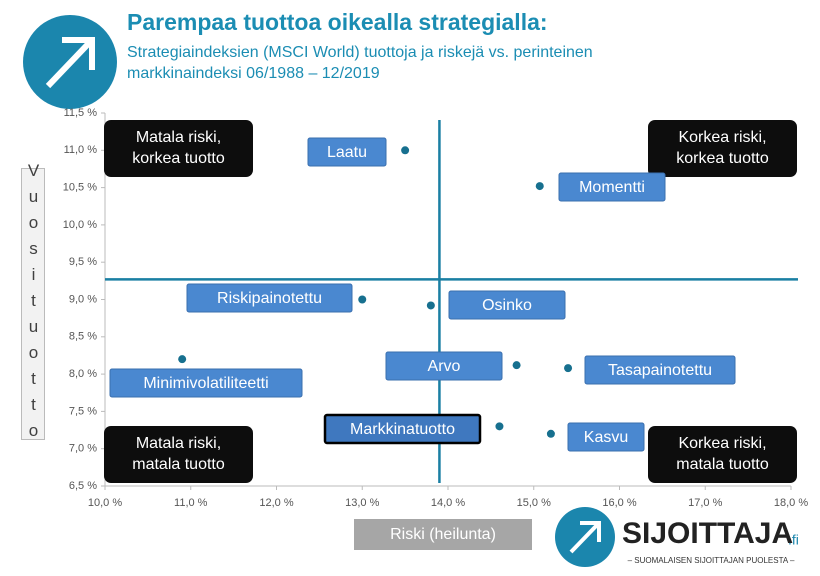  I want to click on point-label: Minimivolatiliteetti, so click(205, 383).